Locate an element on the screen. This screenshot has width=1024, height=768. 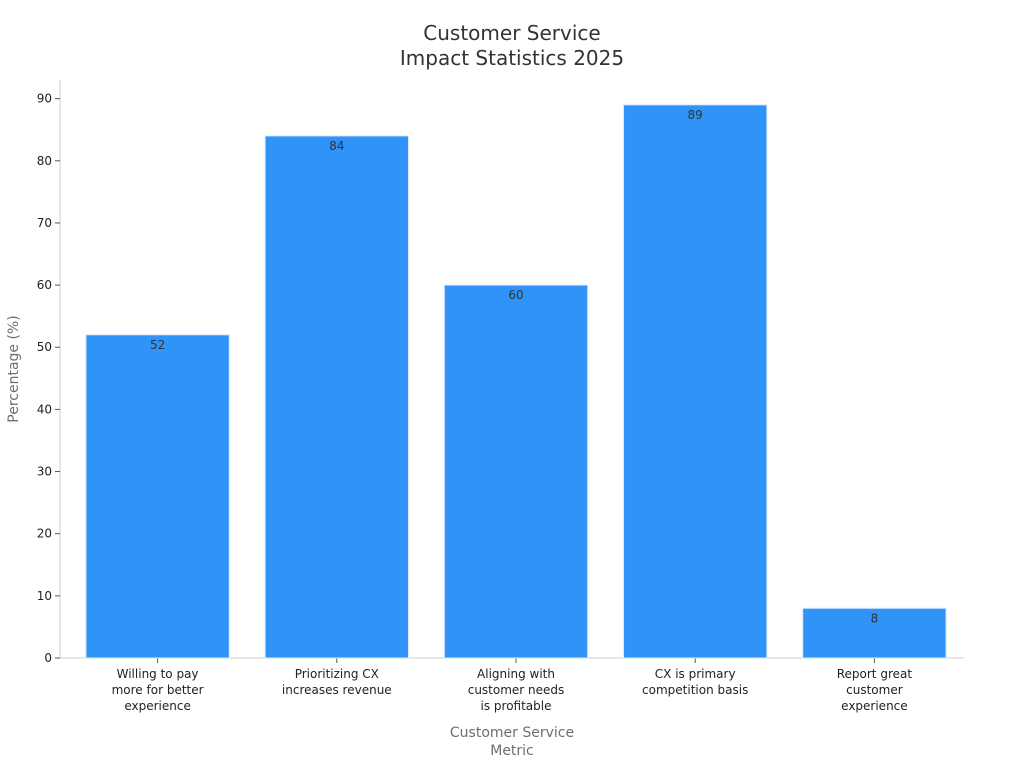
category-label: more for better is located at coordinates (158, 690).